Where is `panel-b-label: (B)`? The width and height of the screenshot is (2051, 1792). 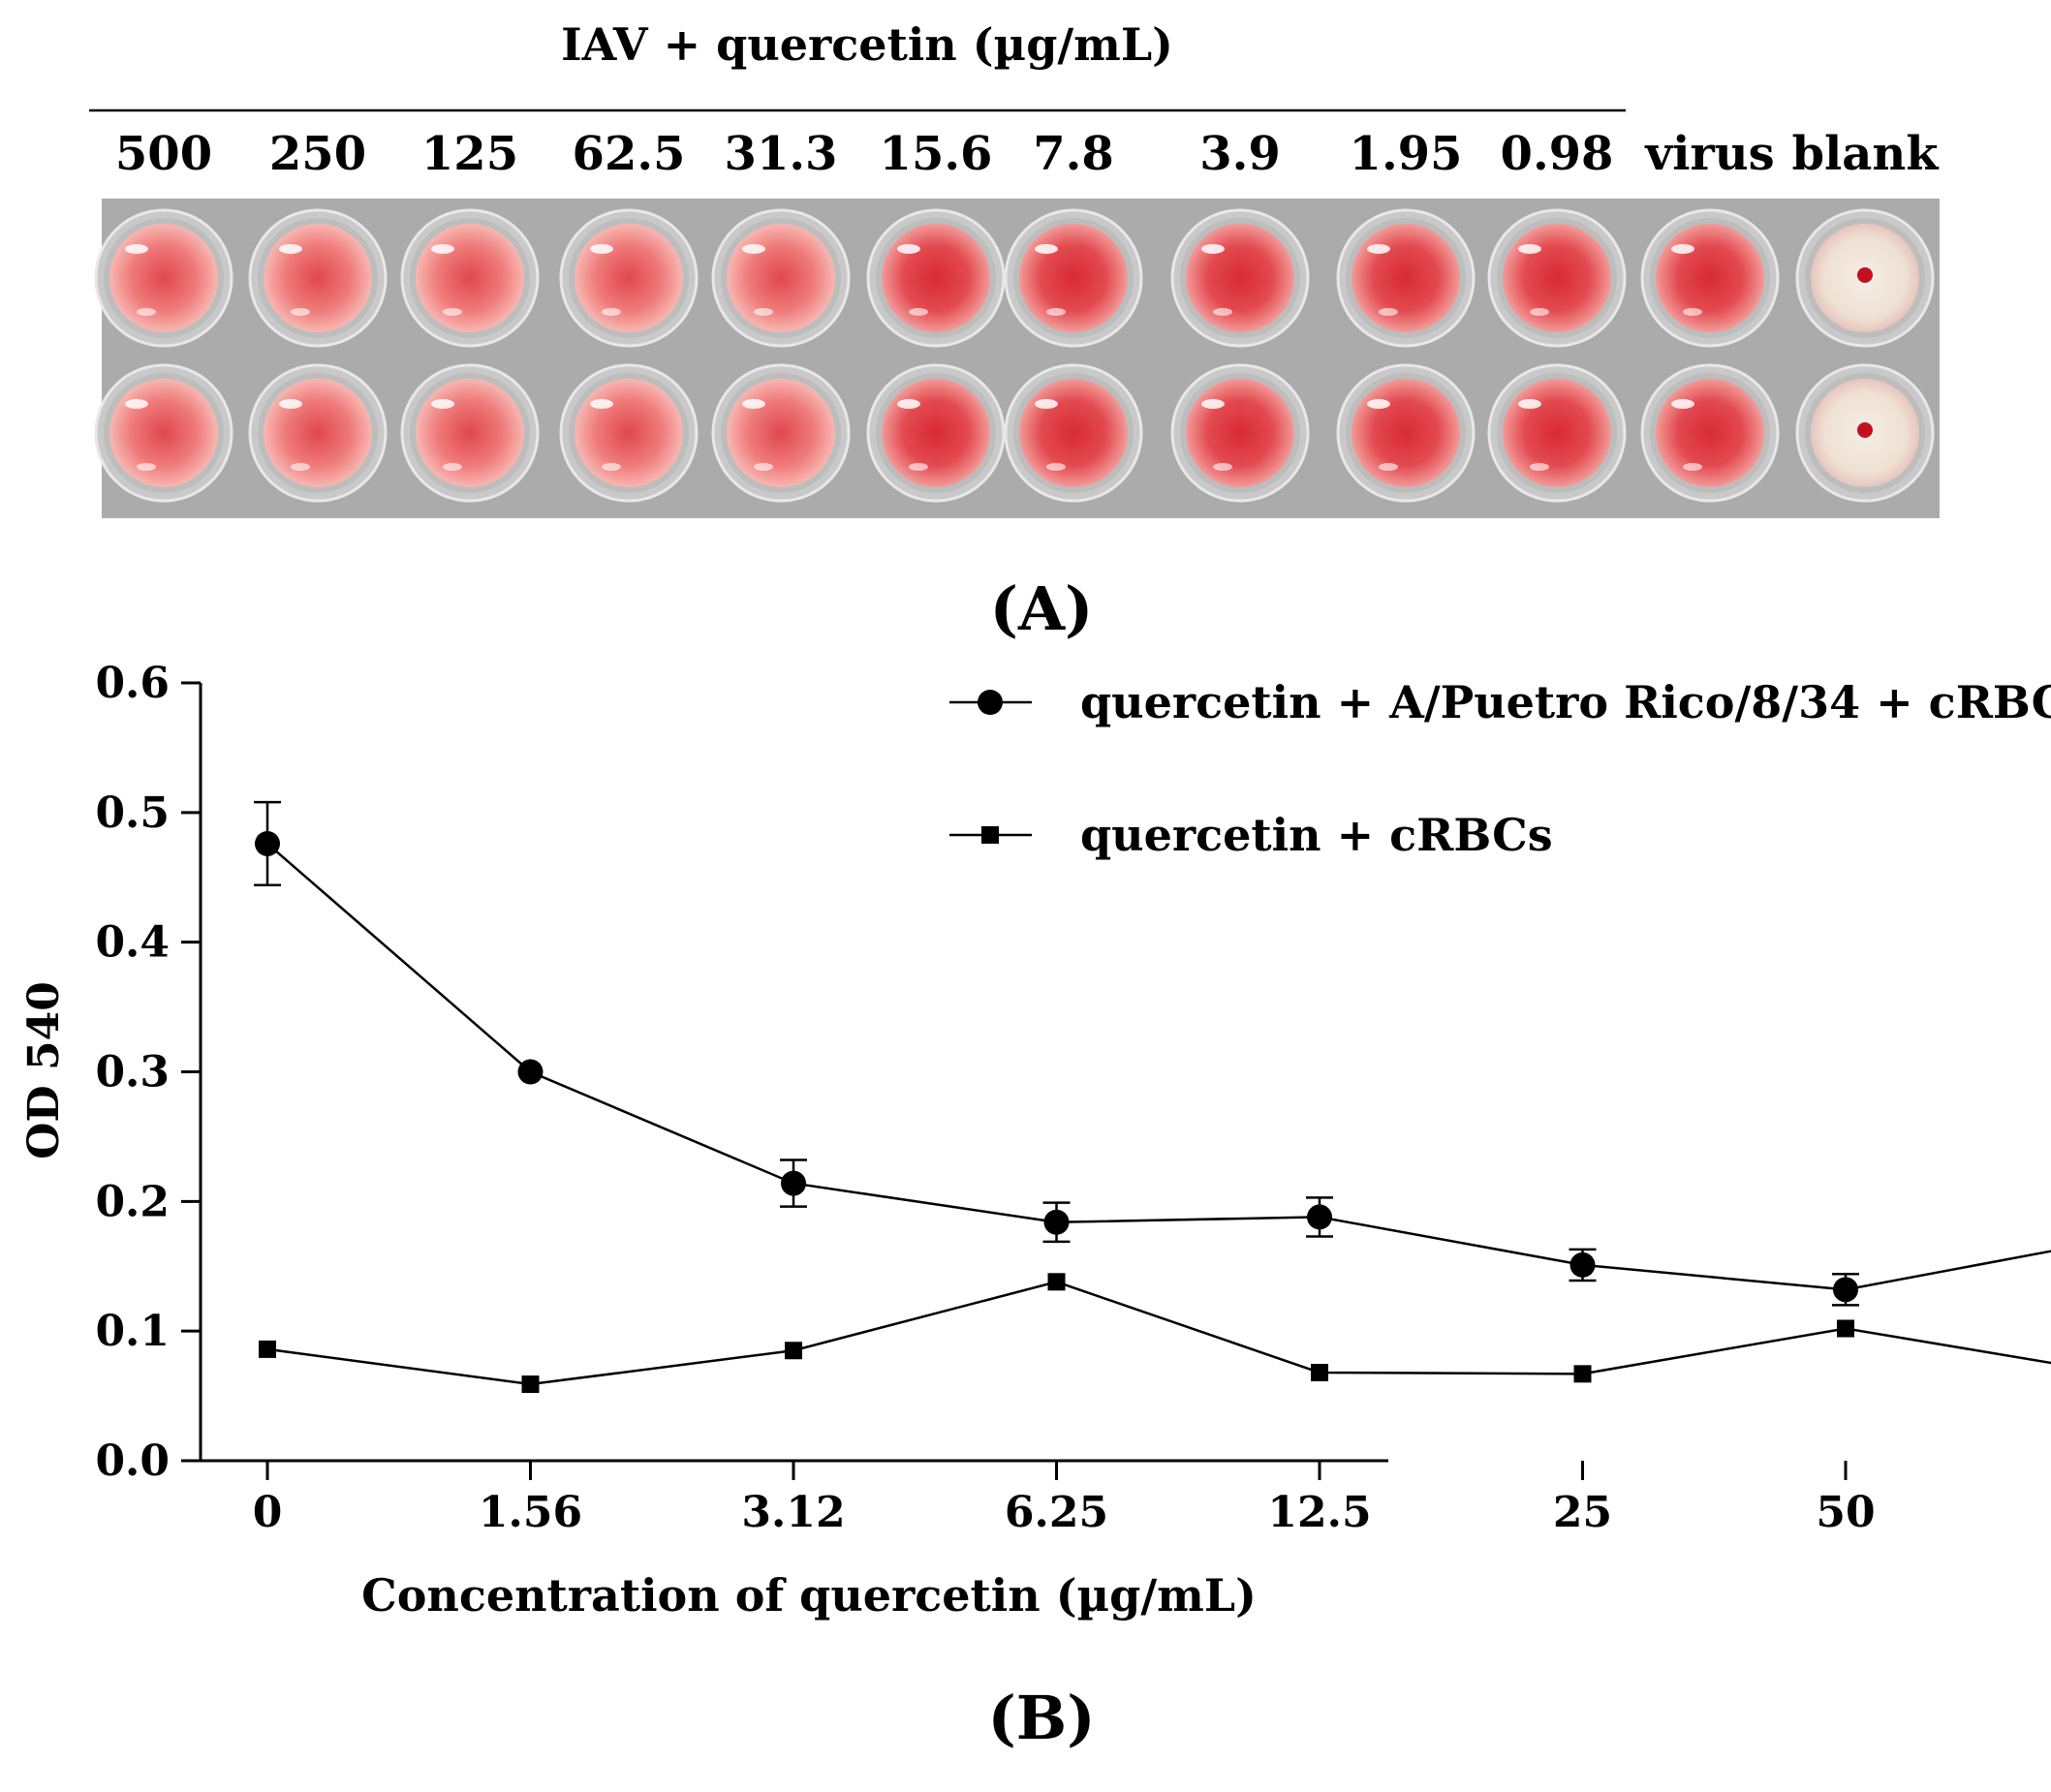 panel-b-label: (B) is located at coordinates (1041, 1718).